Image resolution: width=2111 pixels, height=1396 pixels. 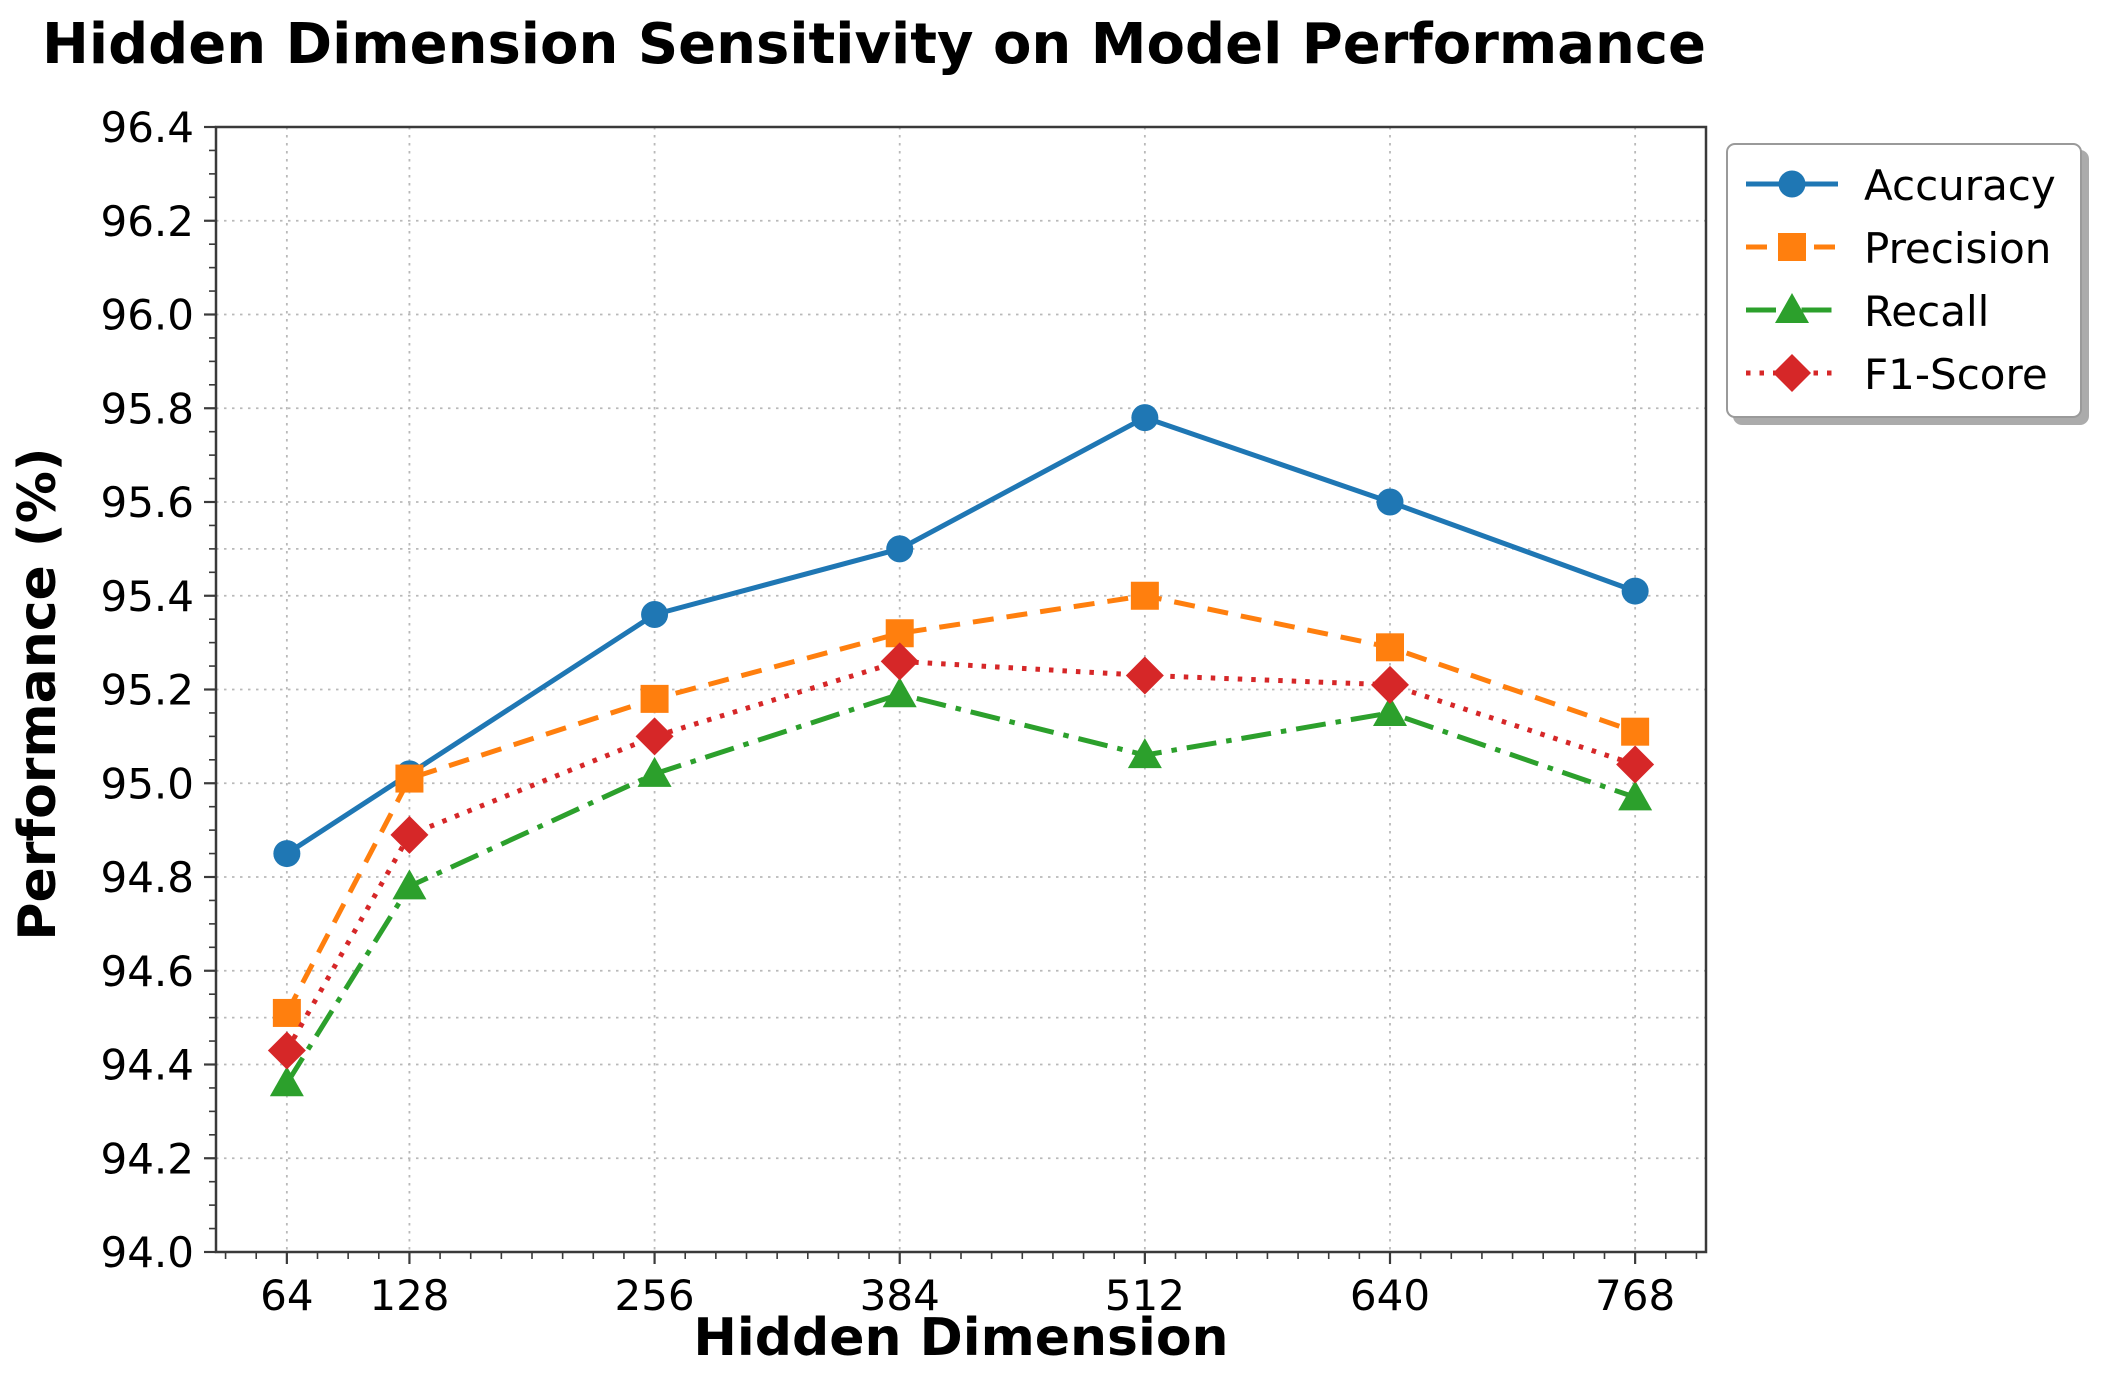 I want to click on legend-item-recall: Recall, so click(x=1909, y=312).